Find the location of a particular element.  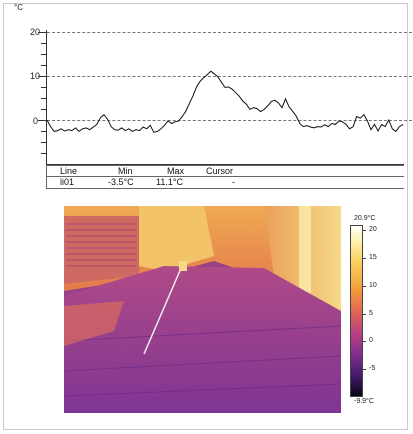

hvac-fins is located at coordinates (101, 245).